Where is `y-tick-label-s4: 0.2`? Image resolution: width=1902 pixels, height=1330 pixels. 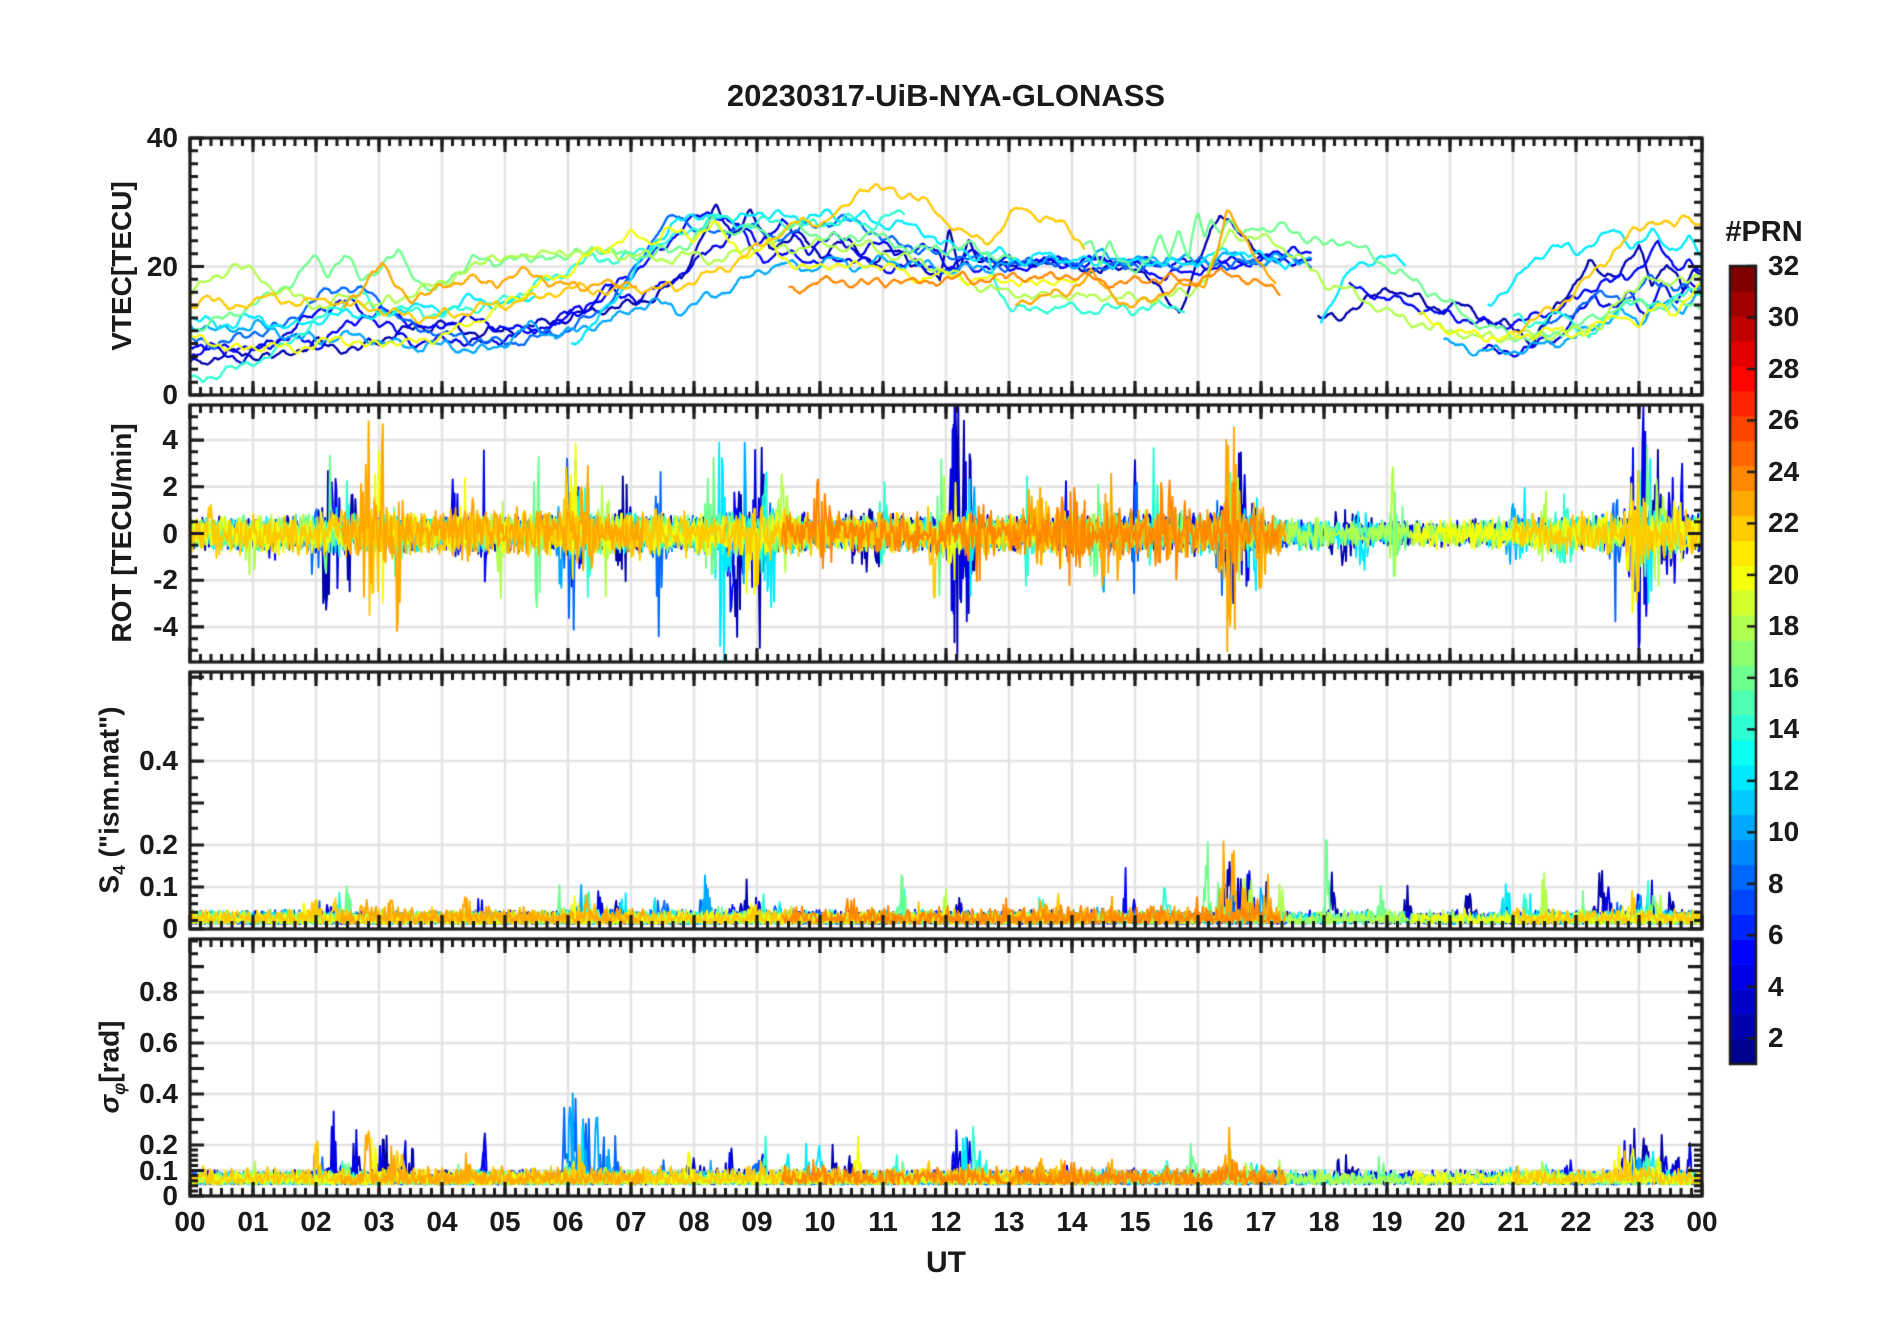
y-tick-label-s4: 0.2 is located at coordinates (158, 844).